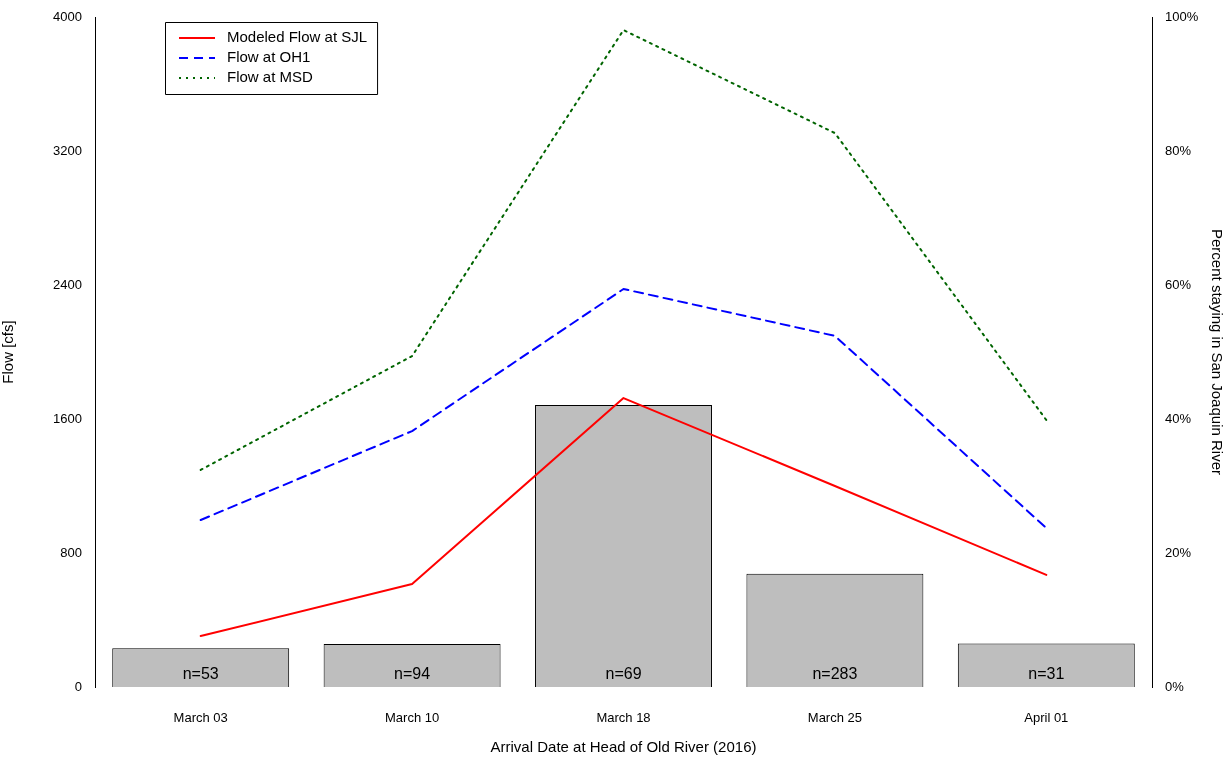  What do you see at coordinates (67, 418) in the screenshot?
I see `y-tick-label: 1600` at bounding box center [67, 418].